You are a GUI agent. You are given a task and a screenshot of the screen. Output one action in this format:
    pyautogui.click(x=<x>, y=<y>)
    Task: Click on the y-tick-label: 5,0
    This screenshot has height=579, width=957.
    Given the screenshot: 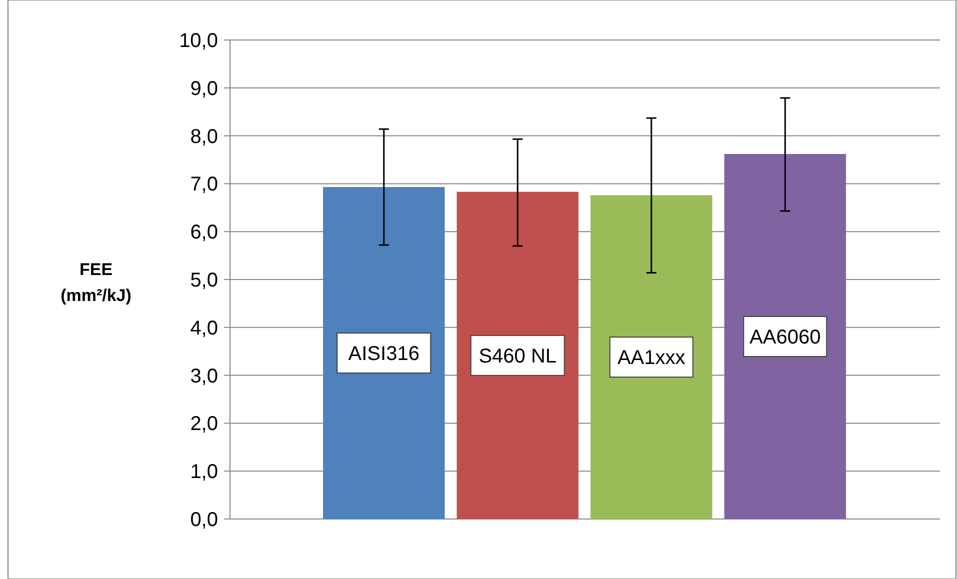 What is the action you would take?
    pyautogui.click(x=204, y=281)
    